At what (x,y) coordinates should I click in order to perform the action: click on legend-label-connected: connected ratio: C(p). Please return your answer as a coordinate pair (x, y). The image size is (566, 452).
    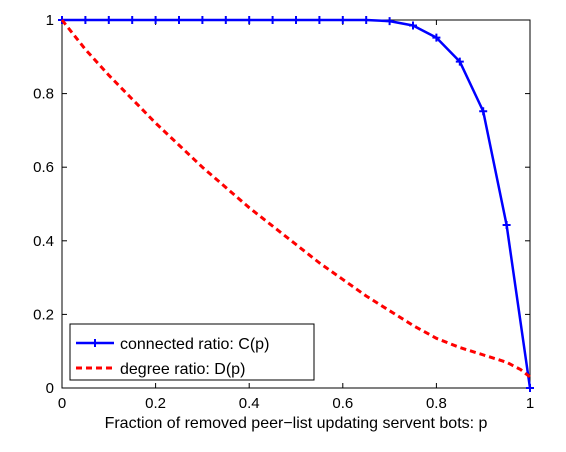
    Looking at the image, I should click on (194, 344).